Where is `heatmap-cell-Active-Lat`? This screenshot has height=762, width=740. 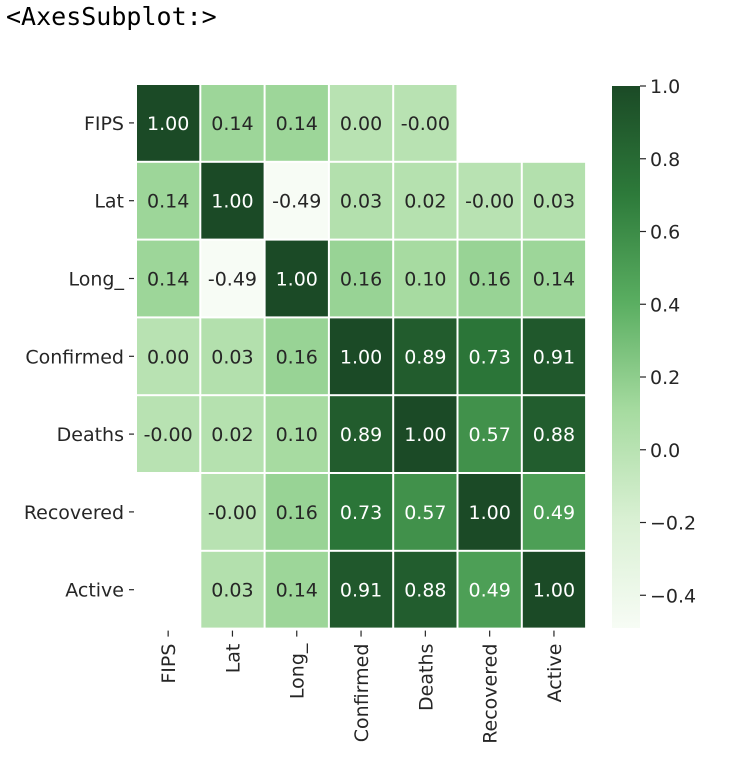
heatmap-cell-Active-Lat is located at coordinates (232, 589).